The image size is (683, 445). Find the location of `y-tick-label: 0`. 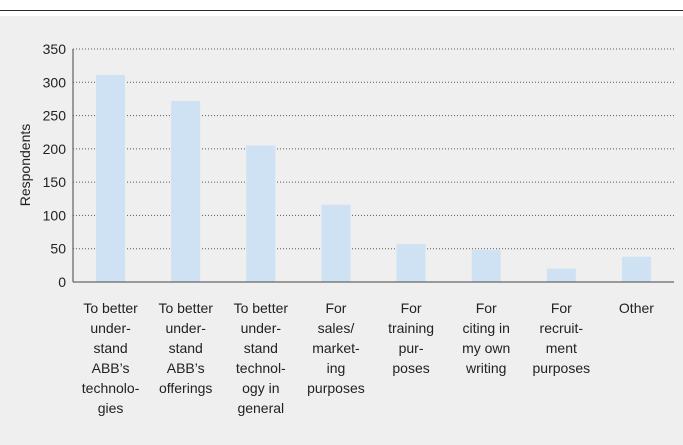

y-tick-label: 0 is located at coordinates (62, 282).